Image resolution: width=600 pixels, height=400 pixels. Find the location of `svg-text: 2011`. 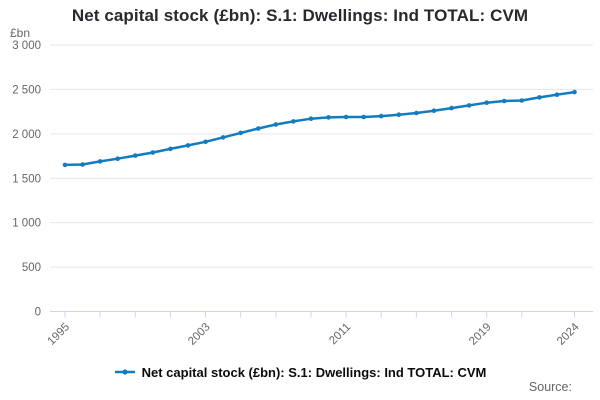

svg-text: 2011 is located at coordinates (340, 334).